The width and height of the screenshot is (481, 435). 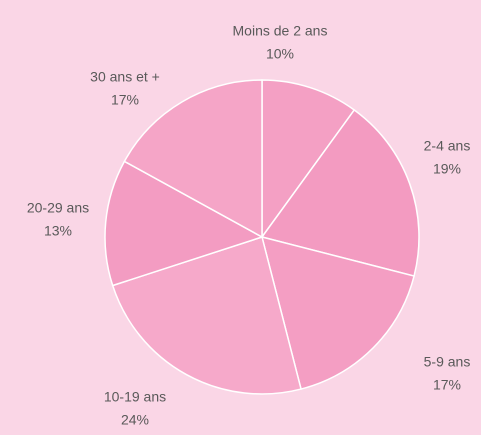 I want to click on slice-category-label: 10-19 ans, so click(x=135, y=397).